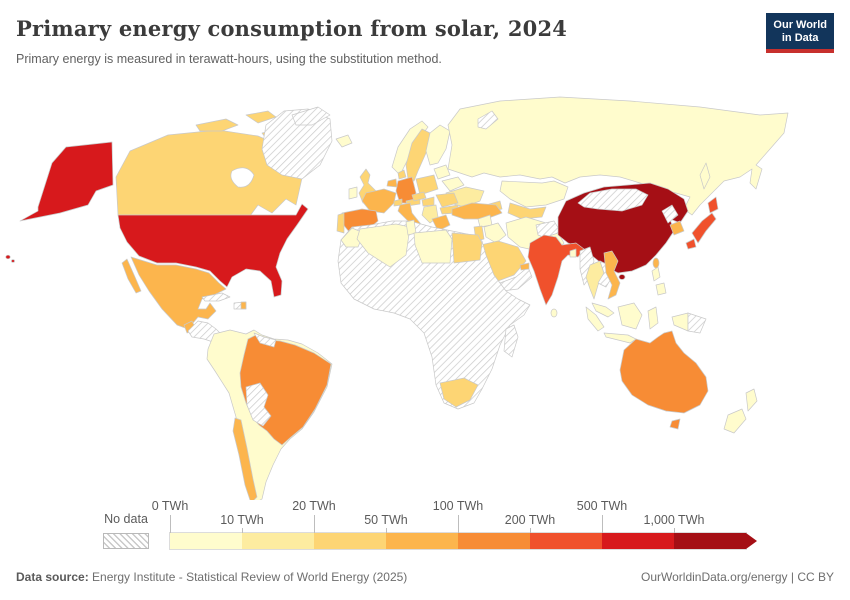 Image resolution: width=850 pixels, height=600 pixels. Describe the element at coordinates (52, 577) in the screenshot. I see `data-source-prefix: Data source:` at that location.